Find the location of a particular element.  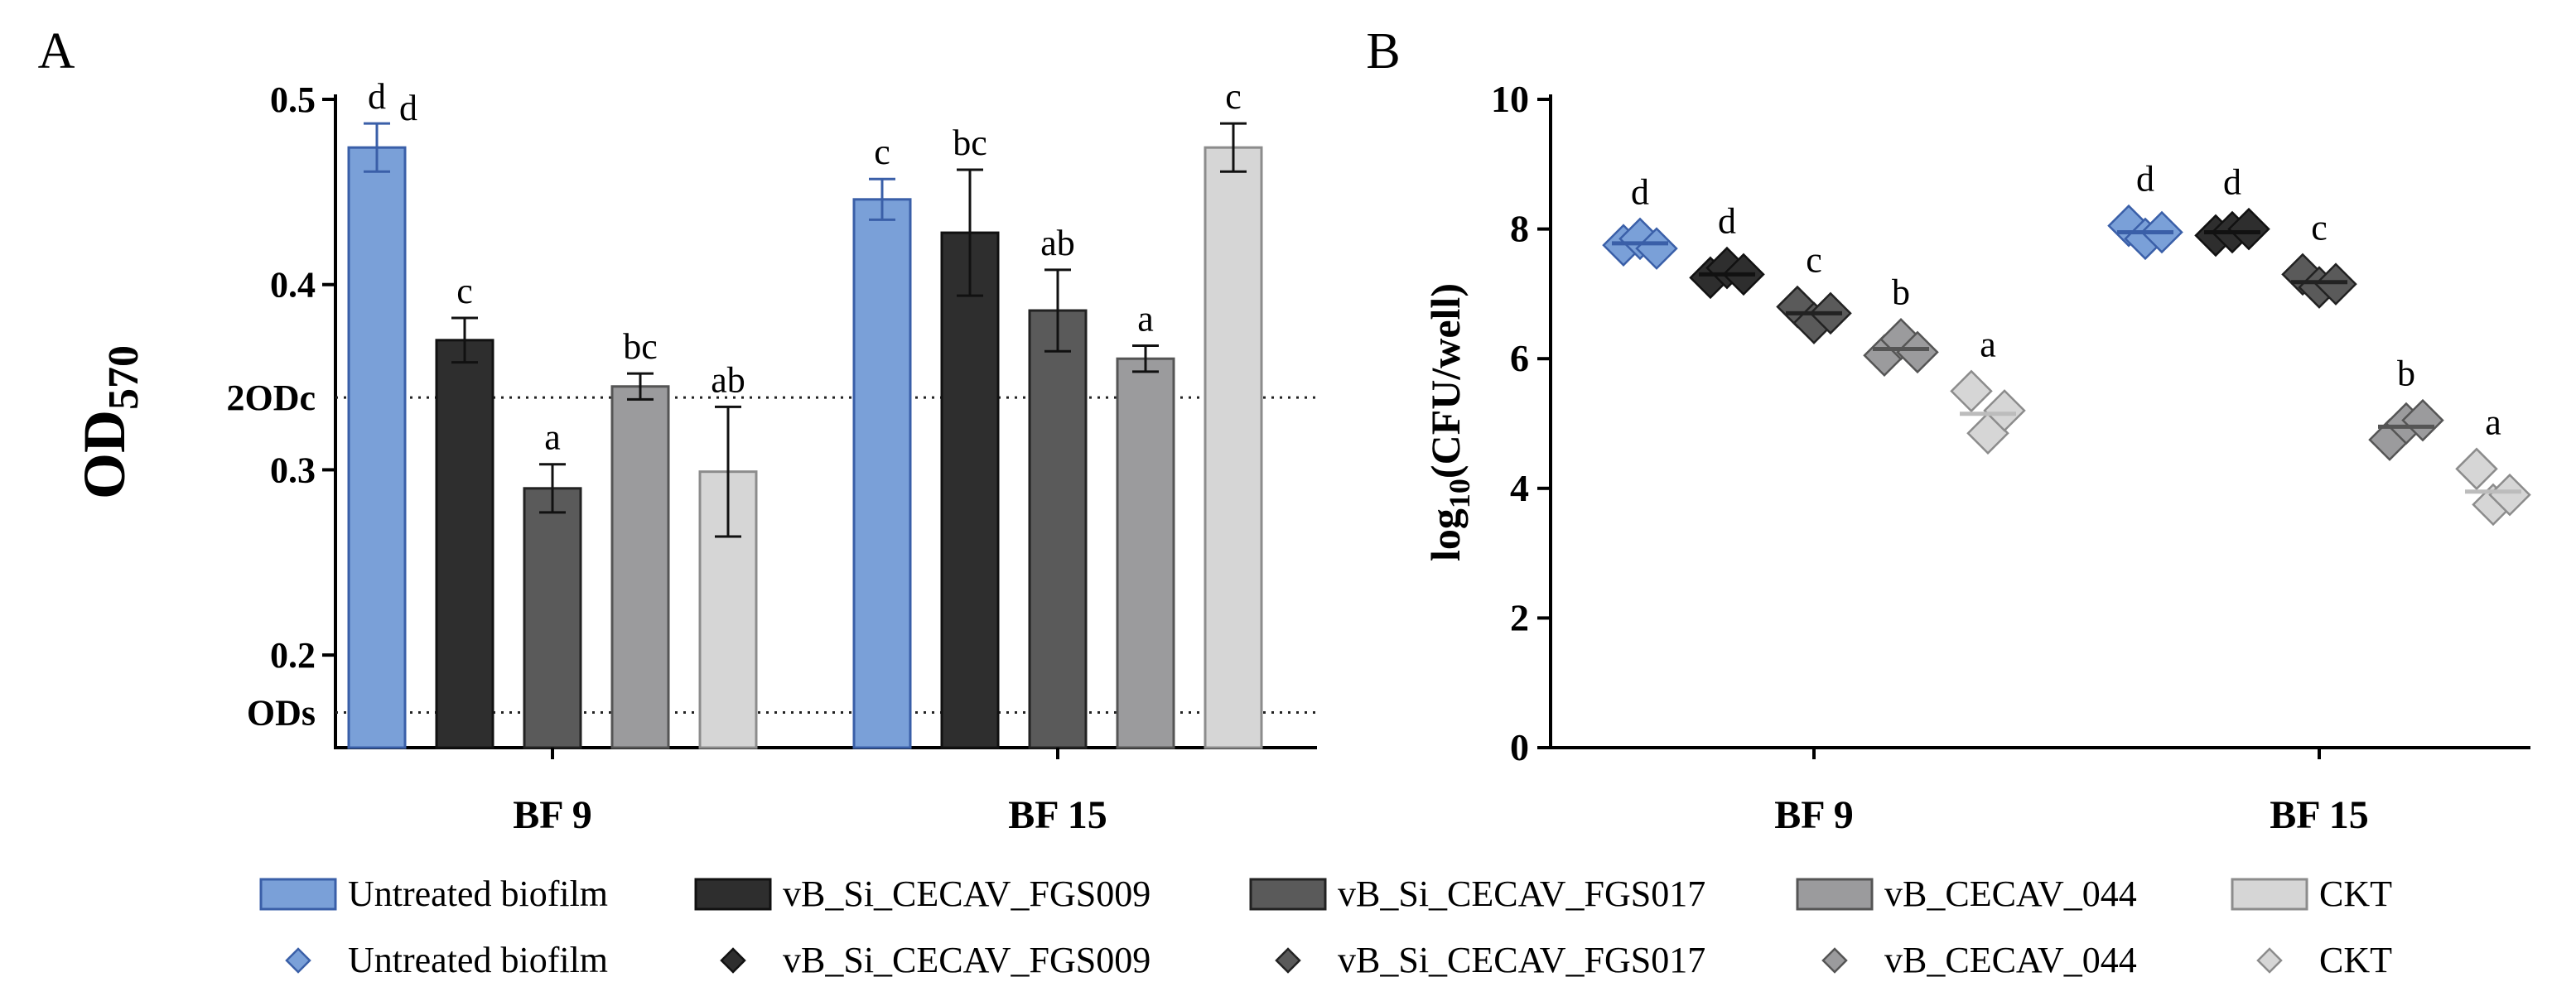

legend-point-label: vB_Si_CECAV_FGS017 is located at coordinates (1521, 960).